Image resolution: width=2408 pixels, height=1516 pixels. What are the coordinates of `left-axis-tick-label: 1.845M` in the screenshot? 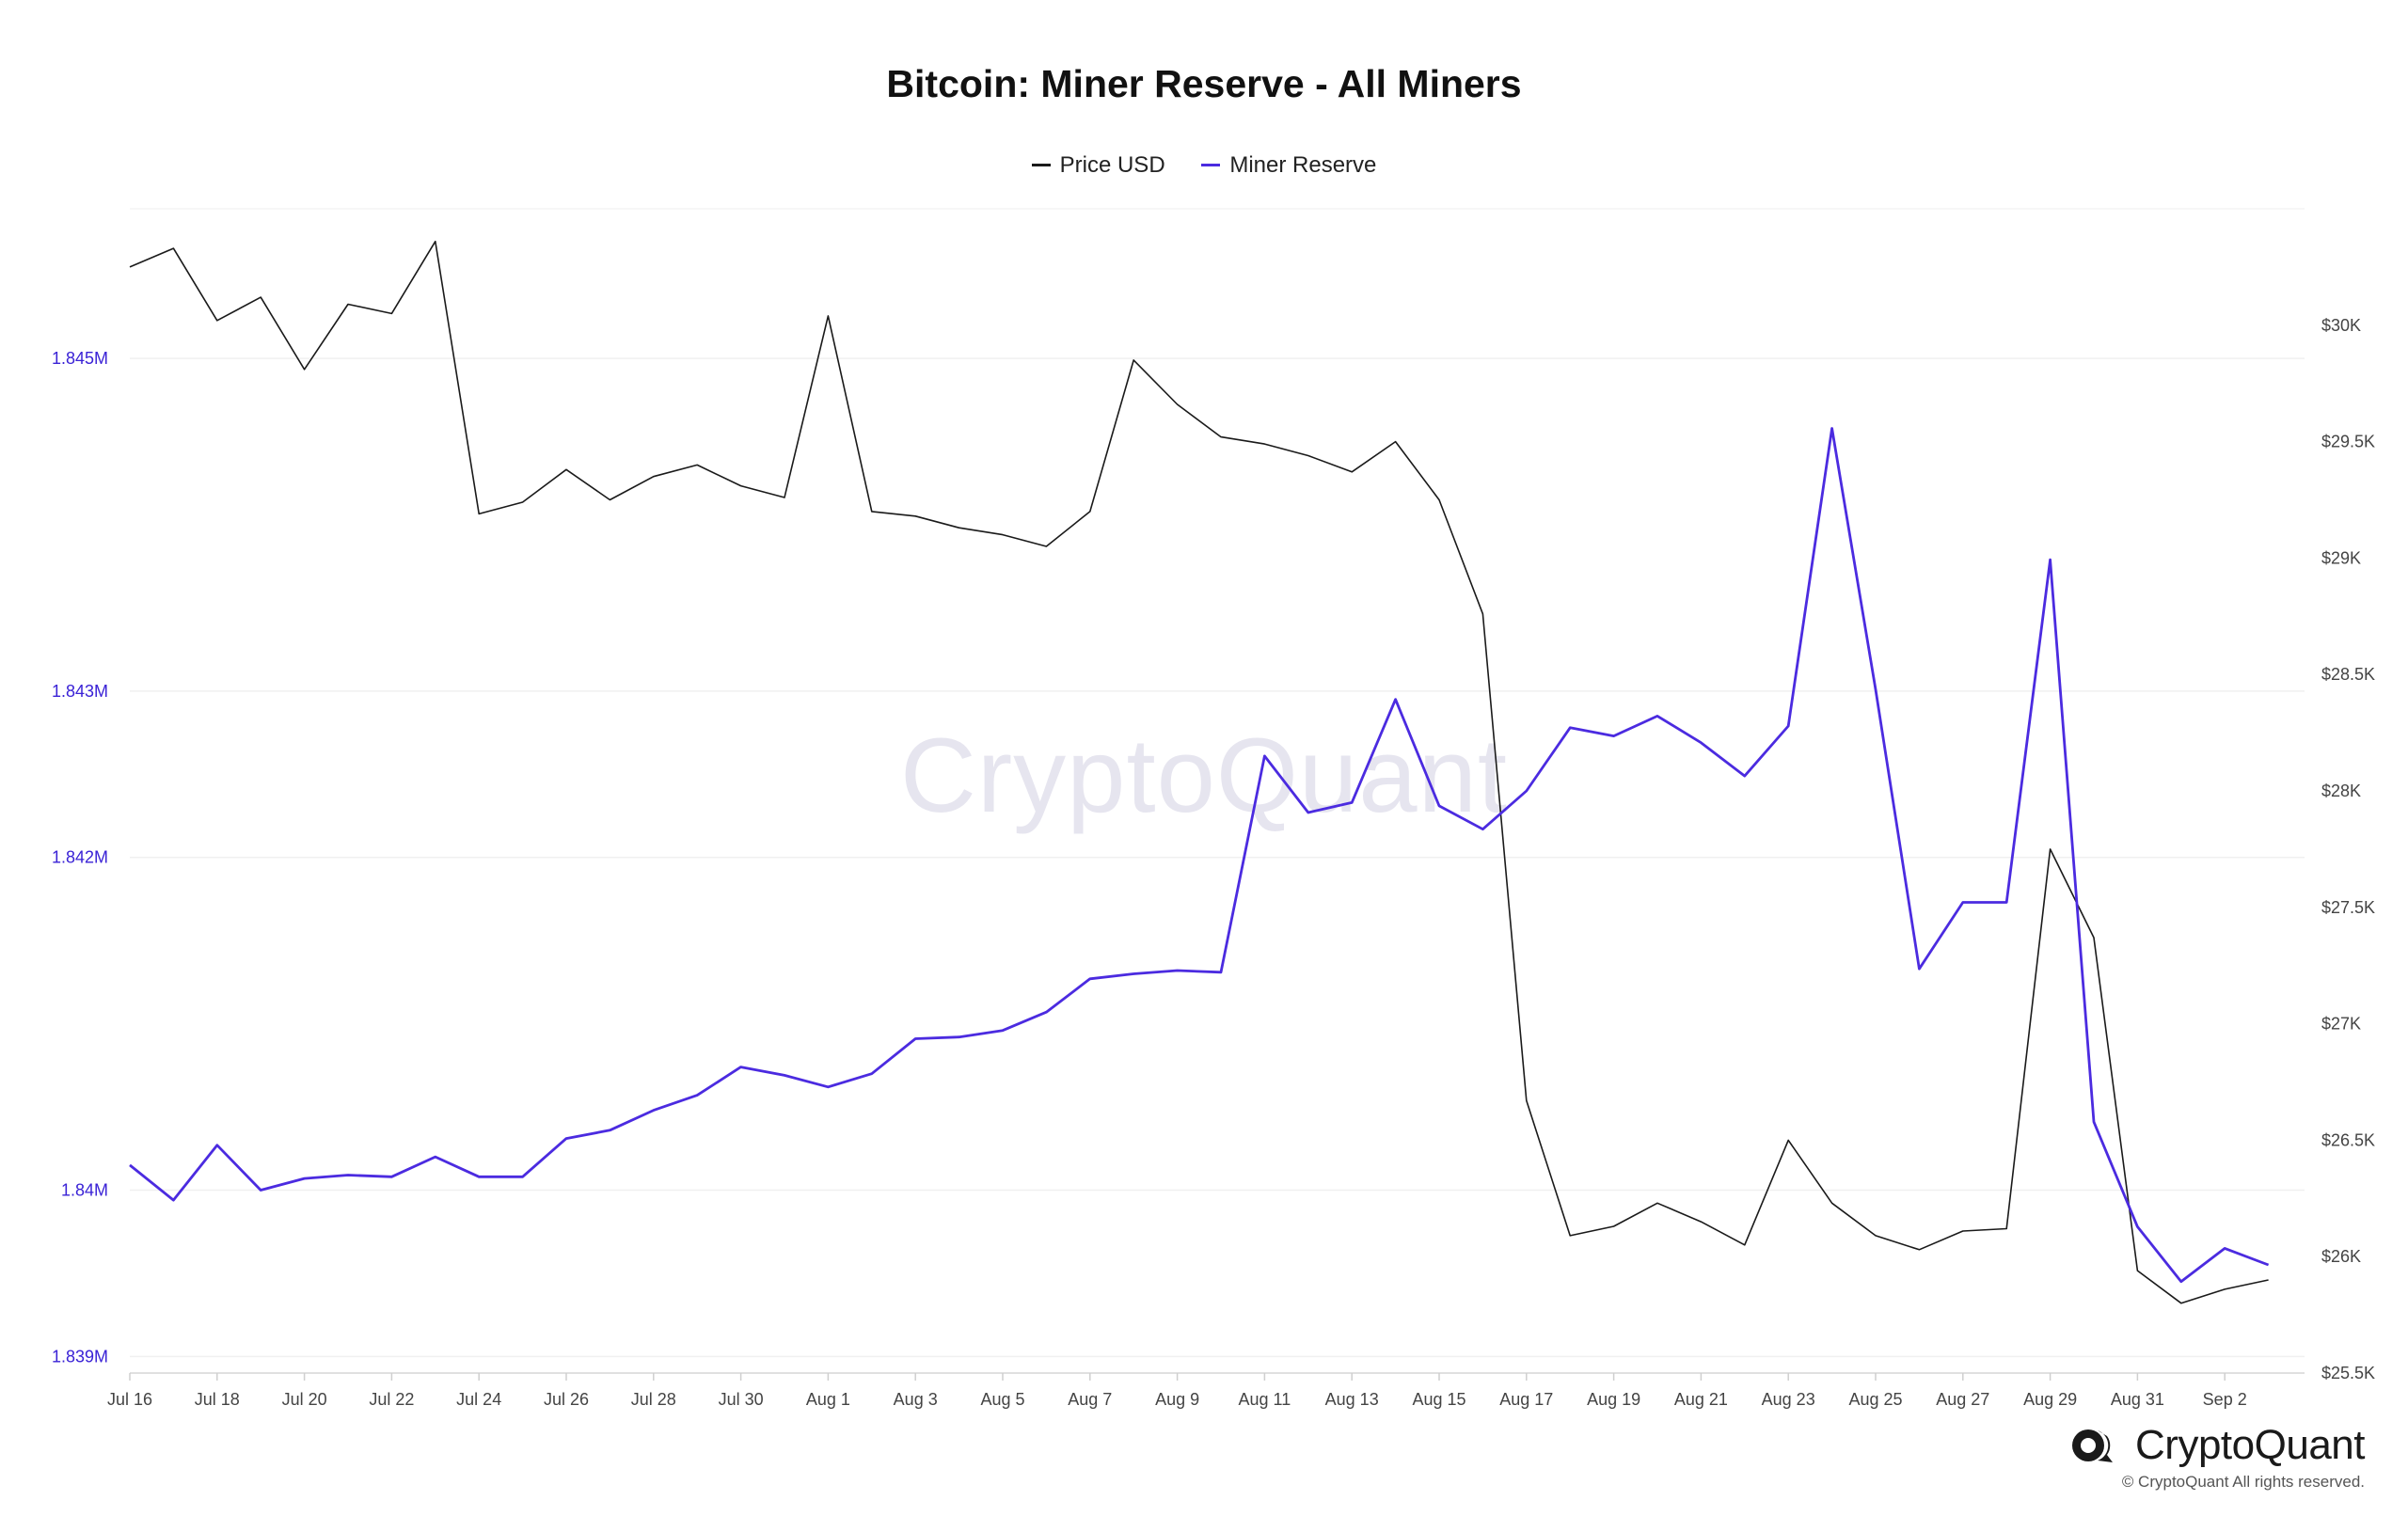 It's located at (80, 358).